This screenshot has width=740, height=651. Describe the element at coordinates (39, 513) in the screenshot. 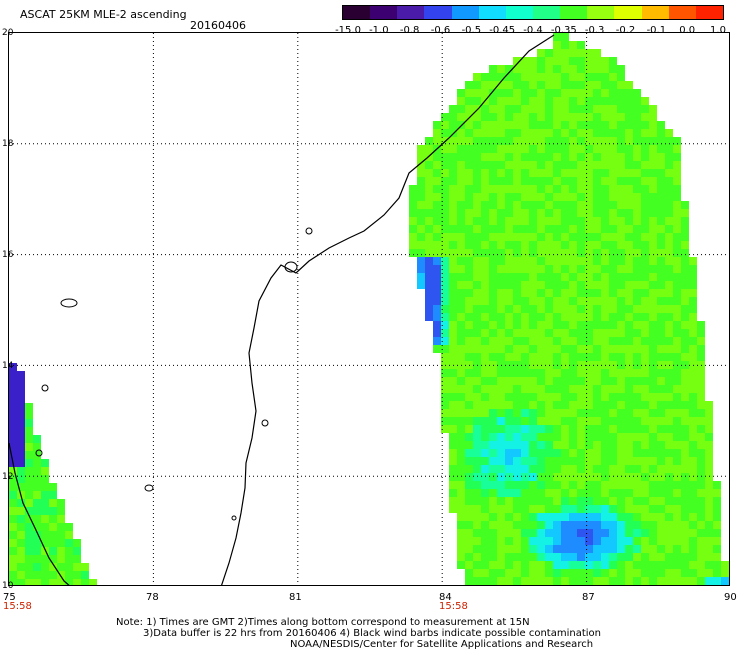

I see `west-coastline` at that location.